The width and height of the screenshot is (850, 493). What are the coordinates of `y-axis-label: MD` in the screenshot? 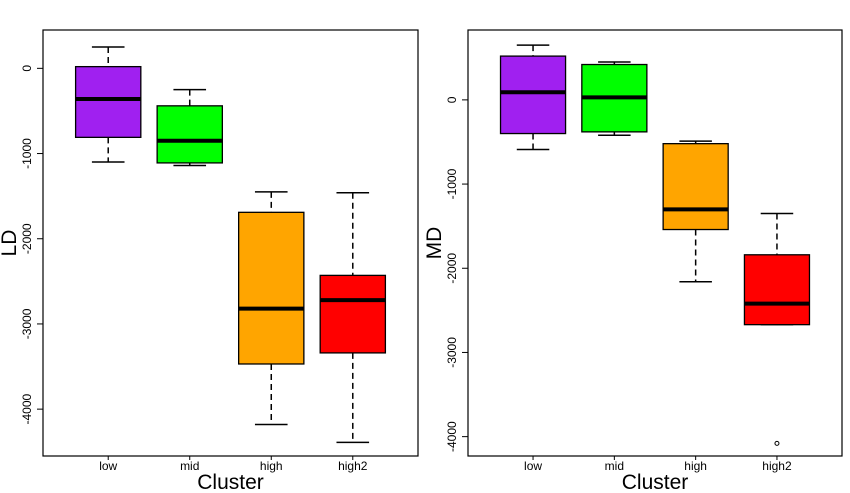 It's located at (434, 243).